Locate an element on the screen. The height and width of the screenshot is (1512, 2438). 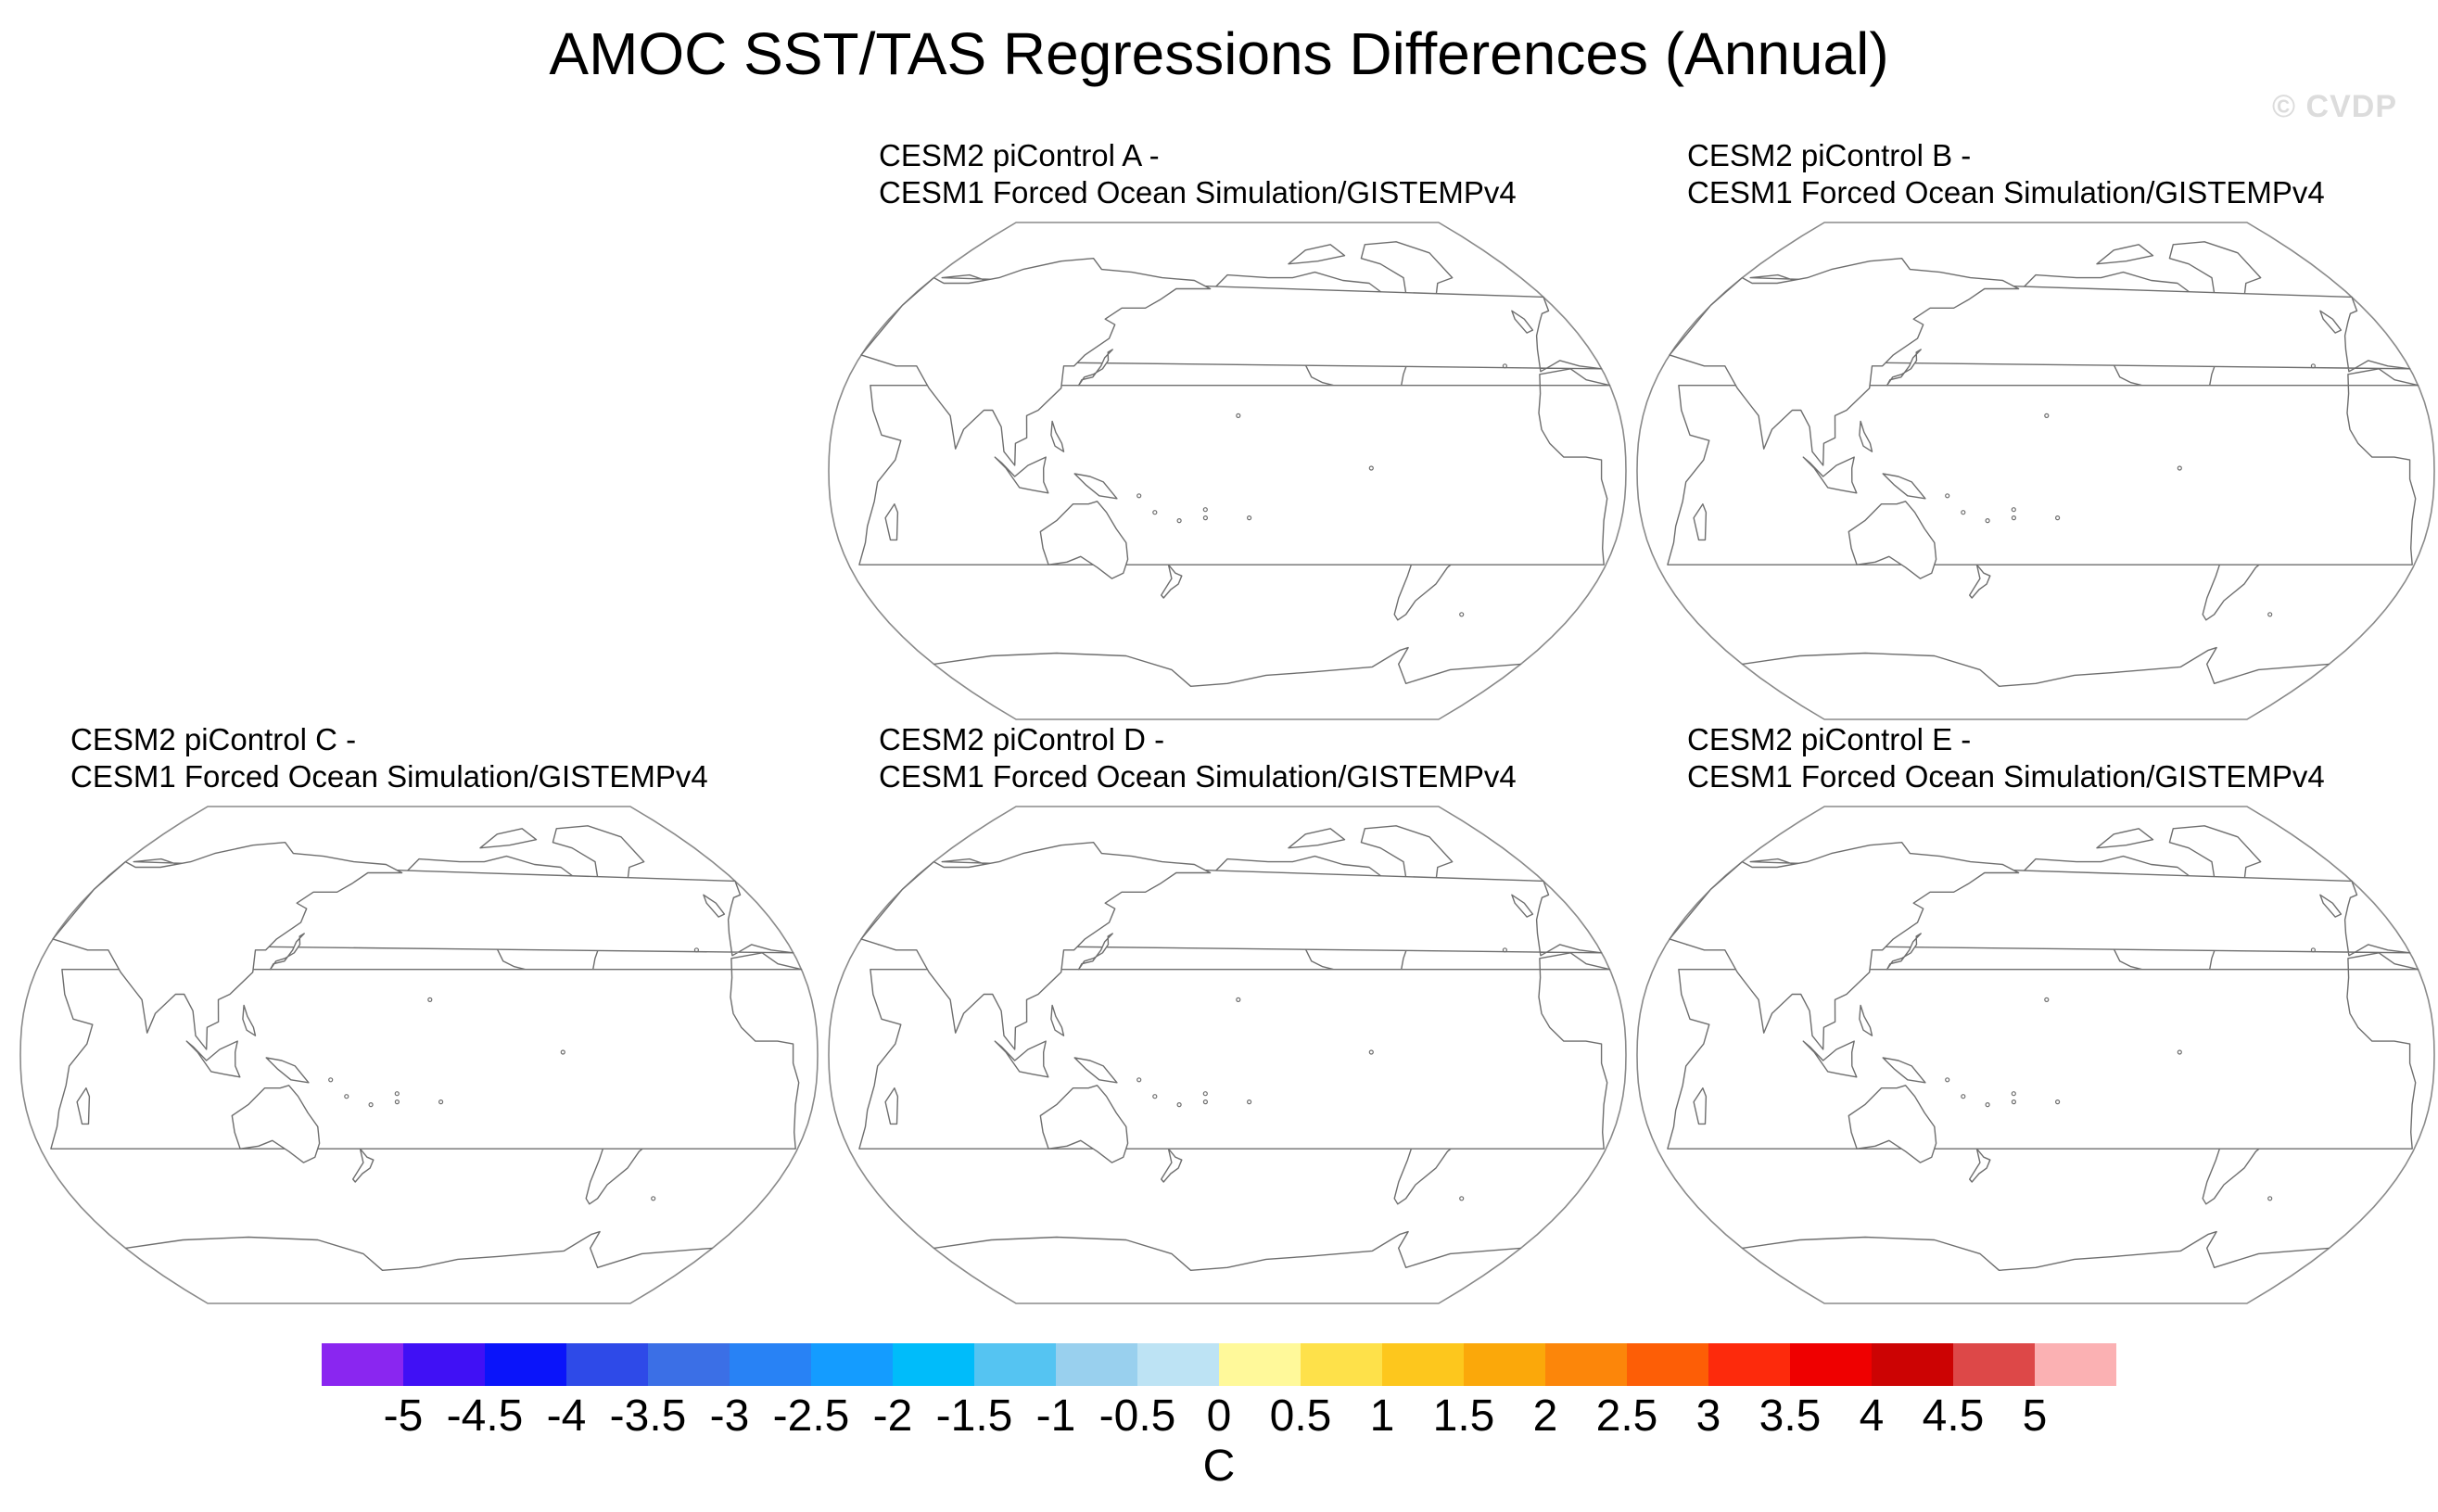
colorbar-tick-label: 4.5 is located at coordinates (1953, 1416).